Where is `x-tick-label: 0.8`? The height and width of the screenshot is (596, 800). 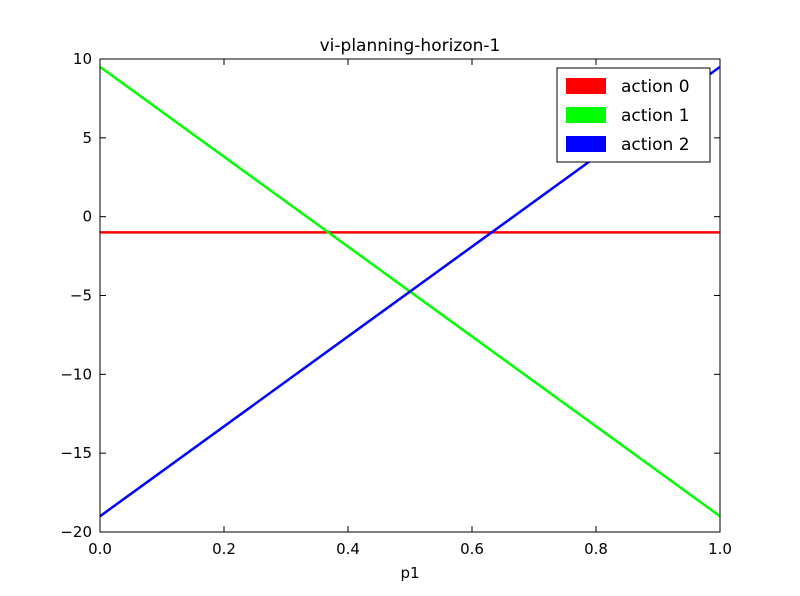 x-tick-label: 0.8 is located at coordinates (596, 549).